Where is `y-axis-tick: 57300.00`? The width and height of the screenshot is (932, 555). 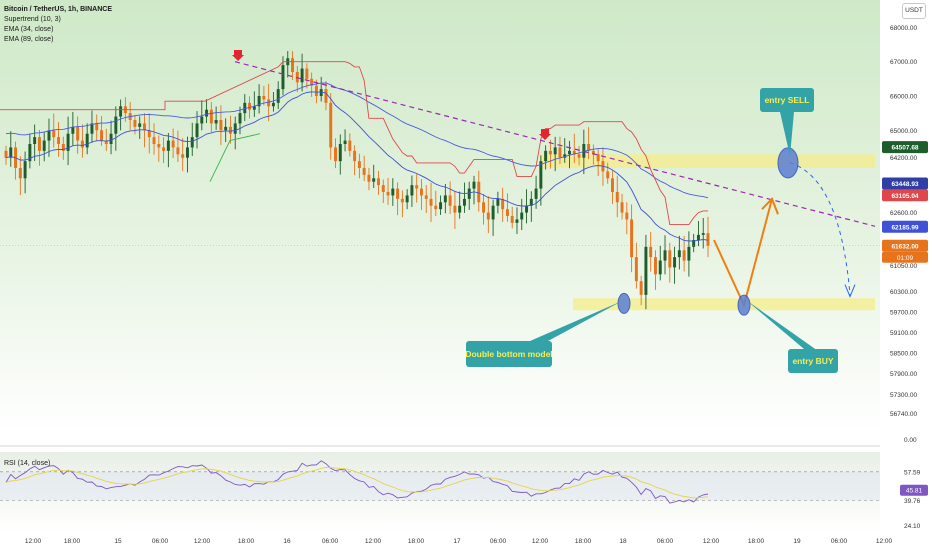 y-axis-tick: 57300.00 is located at coordinates (903, 395).